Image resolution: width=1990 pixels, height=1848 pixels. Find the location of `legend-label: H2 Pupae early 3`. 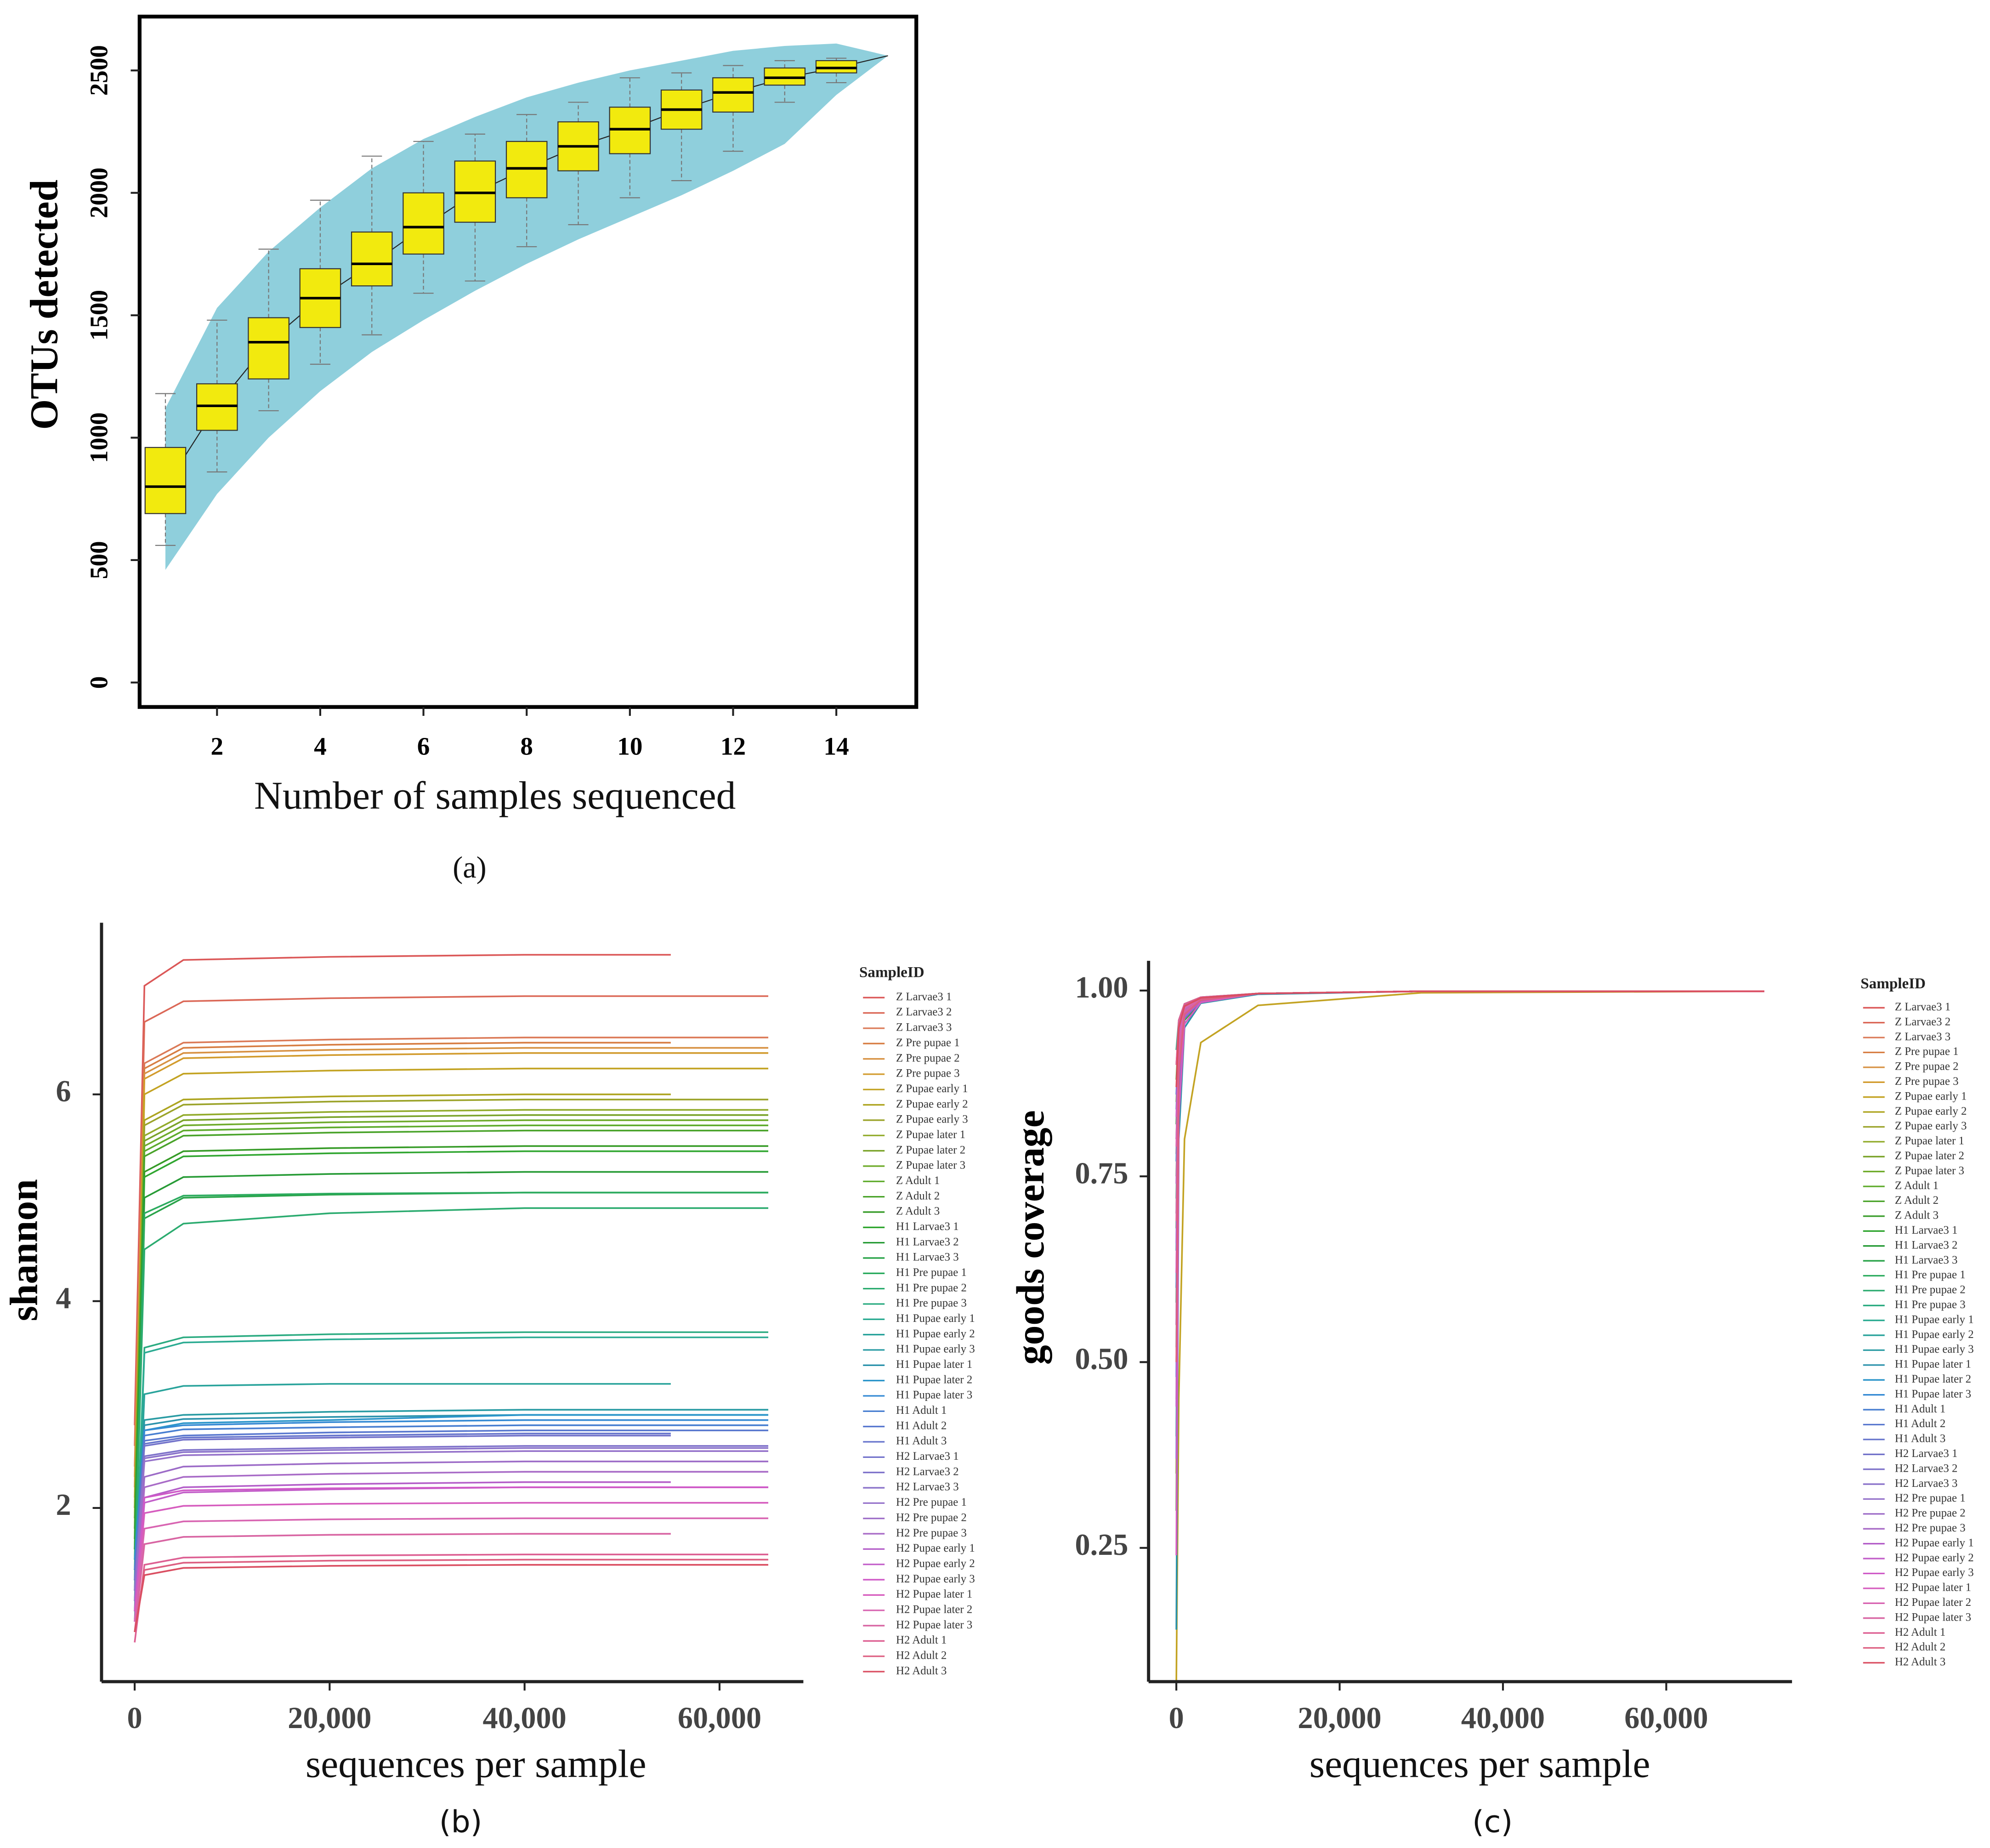

legend-label: H2 Pupae early 3 is located at coordinates (1934, 1572).